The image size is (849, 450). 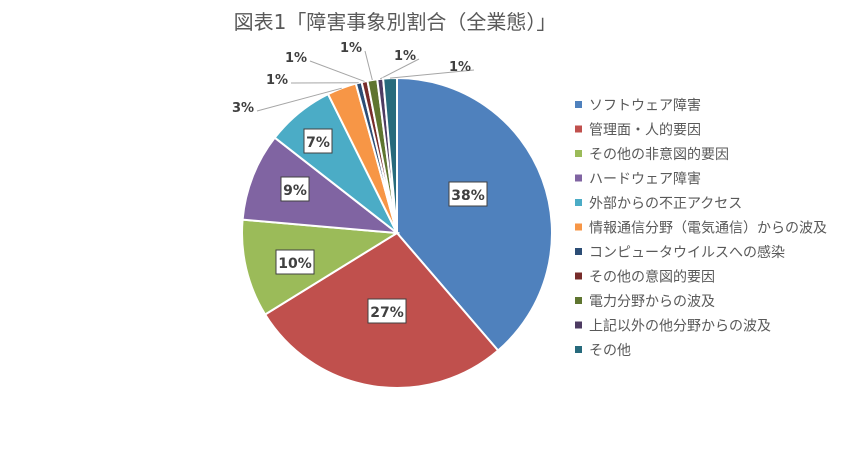 What do you see at coordinates (665, 204) in the screenshot?
I see `legend-item-label: 外部からの不正アクセス` at bounding box center [665, 204].